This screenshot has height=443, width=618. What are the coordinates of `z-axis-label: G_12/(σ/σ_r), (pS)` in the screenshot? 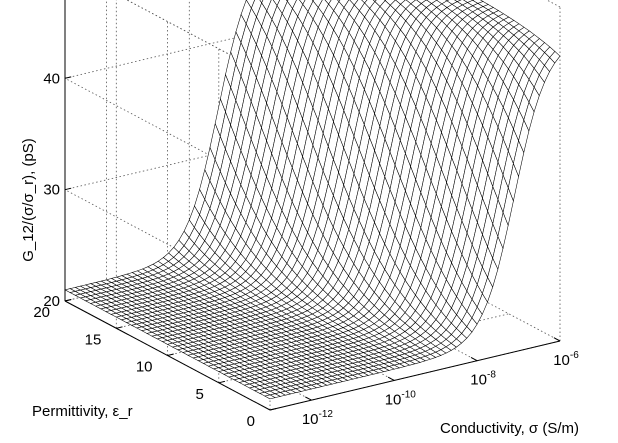 It's located at (28, 200).